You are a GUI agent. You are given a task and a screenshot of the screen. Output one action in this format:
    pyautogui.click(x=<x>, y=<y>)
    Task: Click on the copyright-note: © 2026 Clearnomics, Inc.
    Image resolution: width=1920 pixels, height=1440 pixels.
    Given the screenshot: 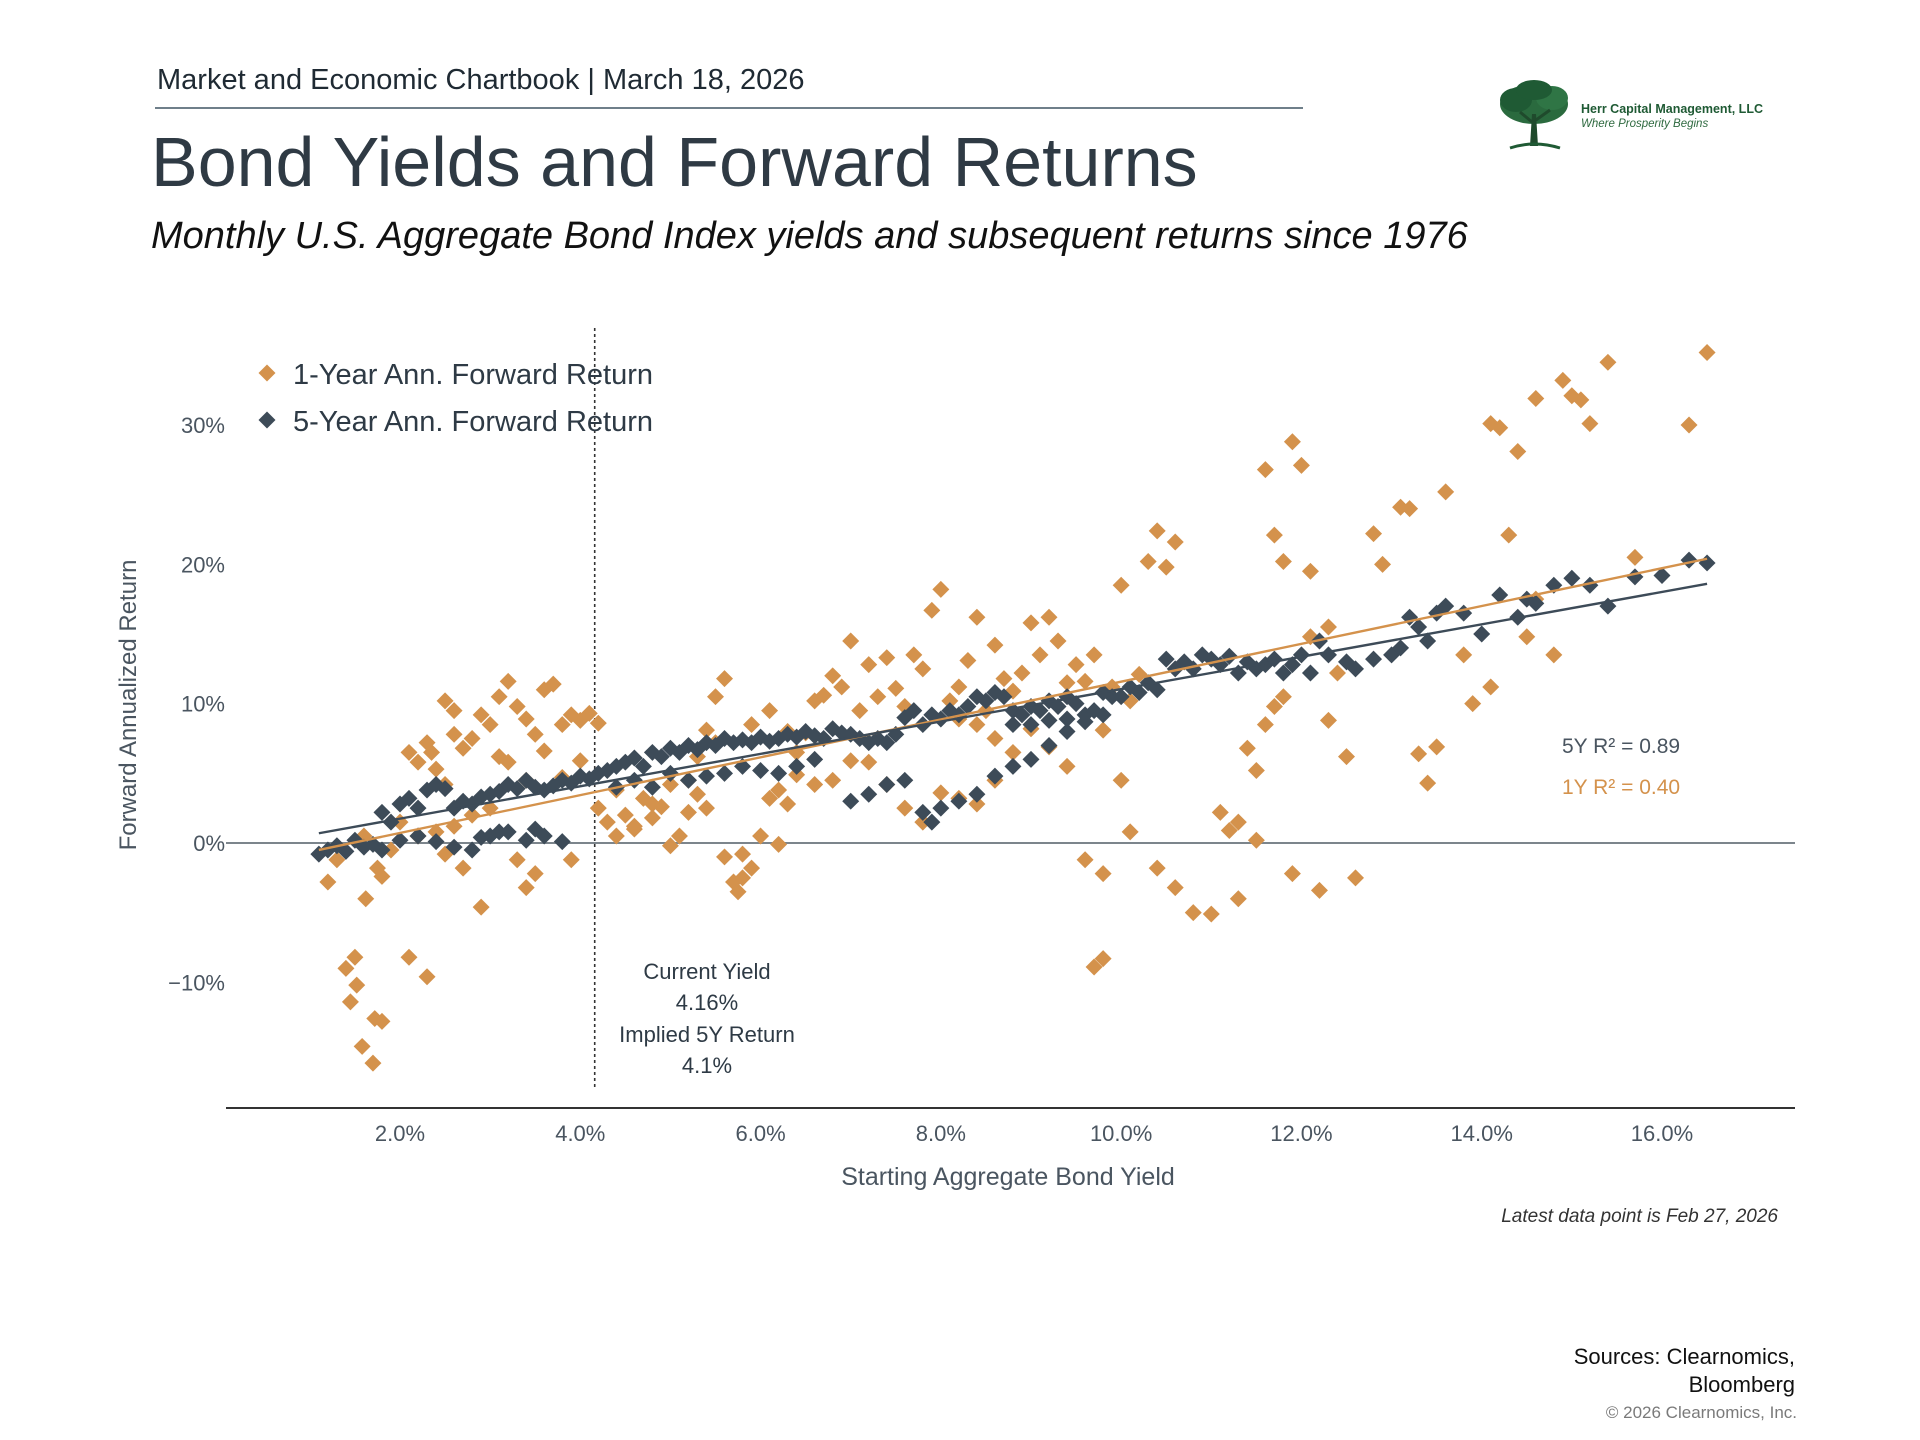 What is the action you would take?
    pyautogui.click(x=1701, y=1412)
    